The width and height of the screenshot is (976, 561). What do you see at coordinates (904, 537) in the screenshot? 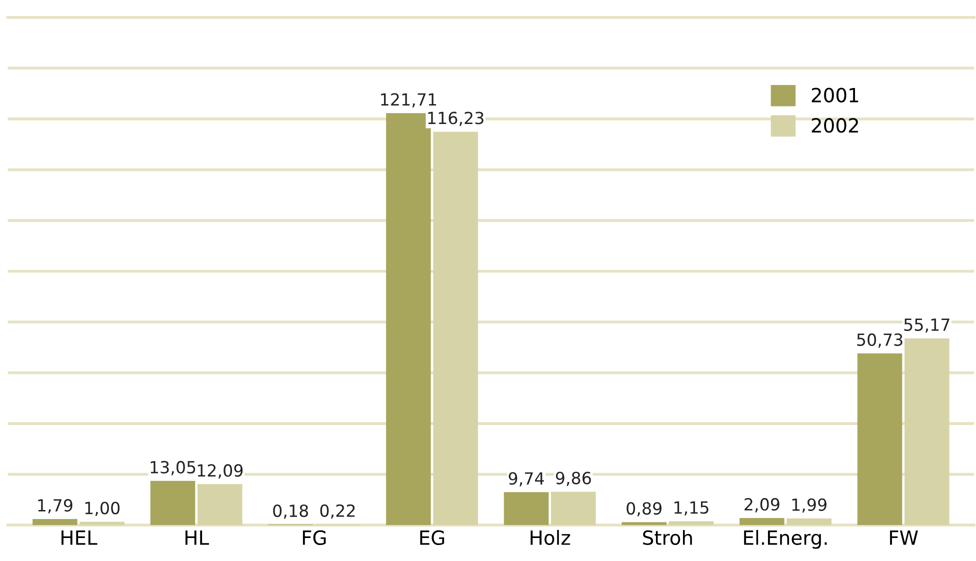
I see `x-tick-label: FW` at bounding box center [904, 537].